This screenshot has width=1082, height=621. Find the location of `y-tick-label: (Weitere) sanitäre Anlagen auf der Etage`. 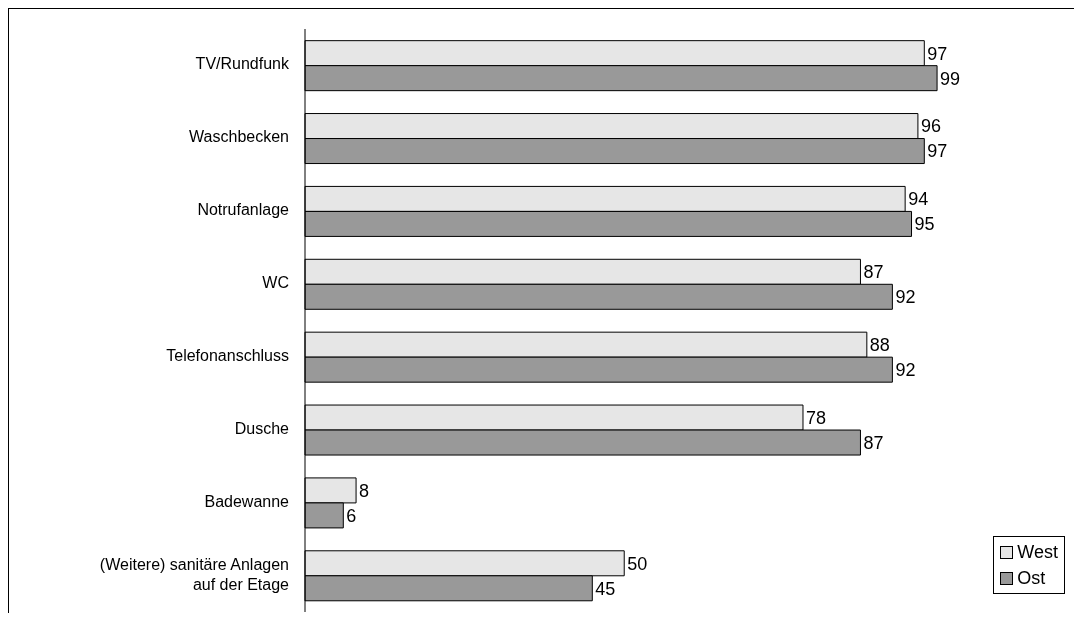

y-tick-label: (Weitere) sanitäre Anlagen auf der Etage is located at coordinates (194, 574).